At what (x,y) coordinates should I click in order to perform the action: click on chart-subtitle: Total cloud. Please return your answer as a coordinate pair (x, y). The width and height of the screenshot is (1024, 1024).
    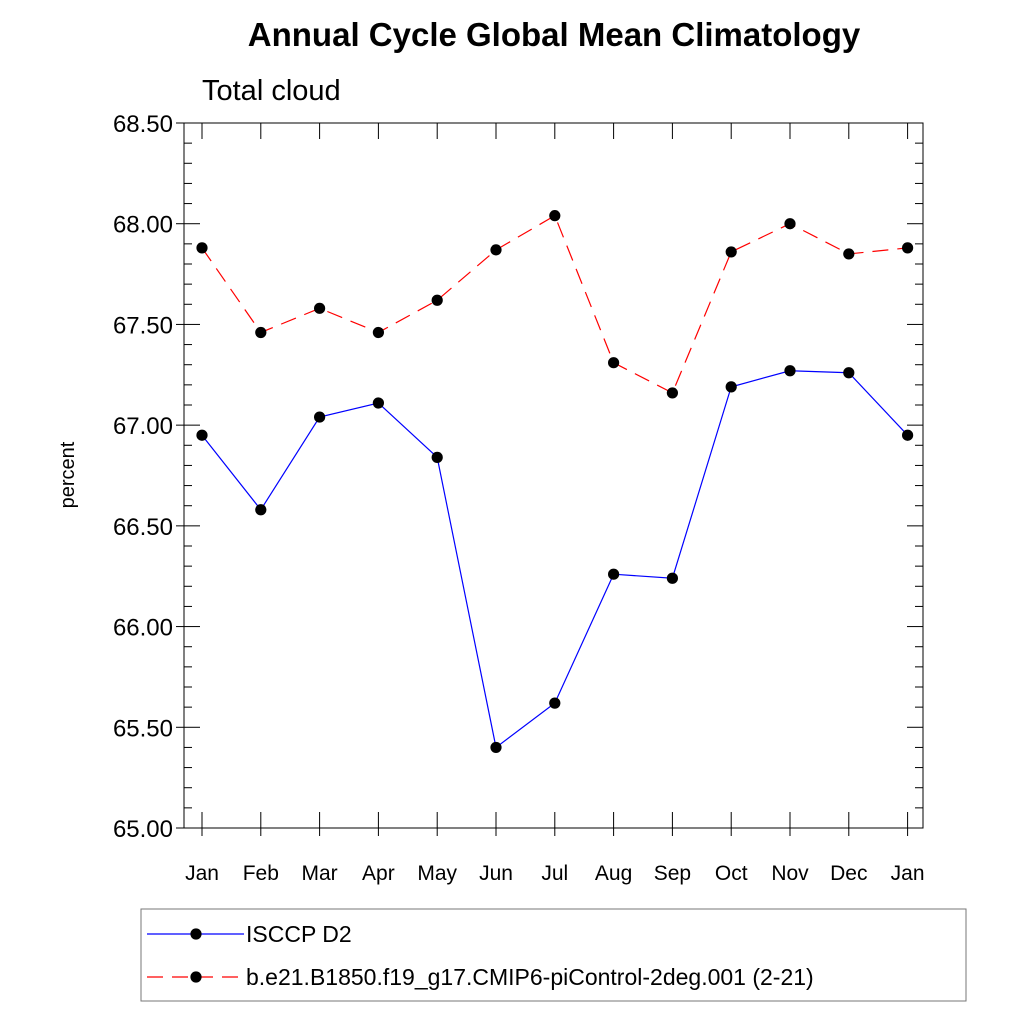
    Looking at the image, I should click on (271, 91).